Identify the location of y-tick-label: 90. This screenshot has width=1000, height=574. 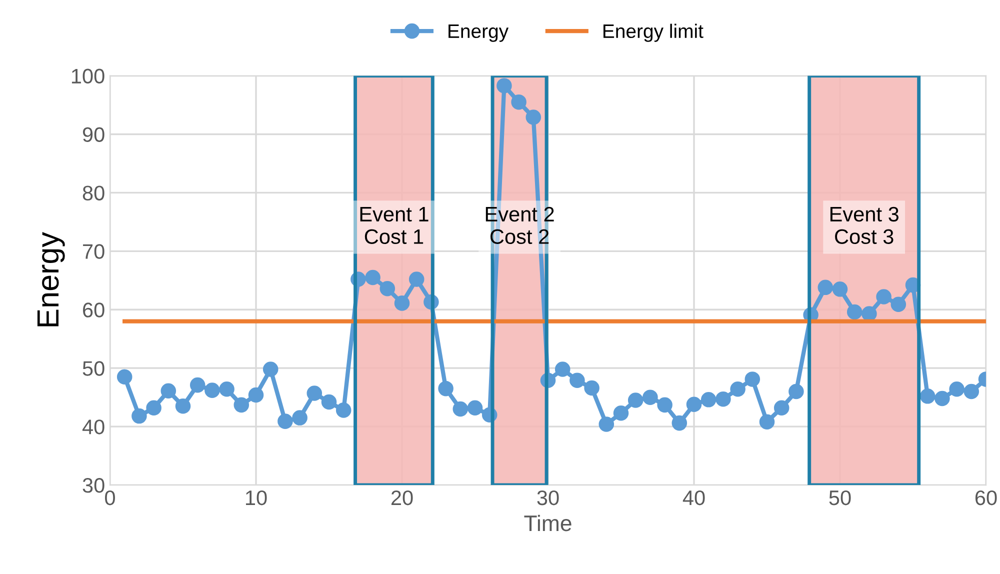
(93, 134).